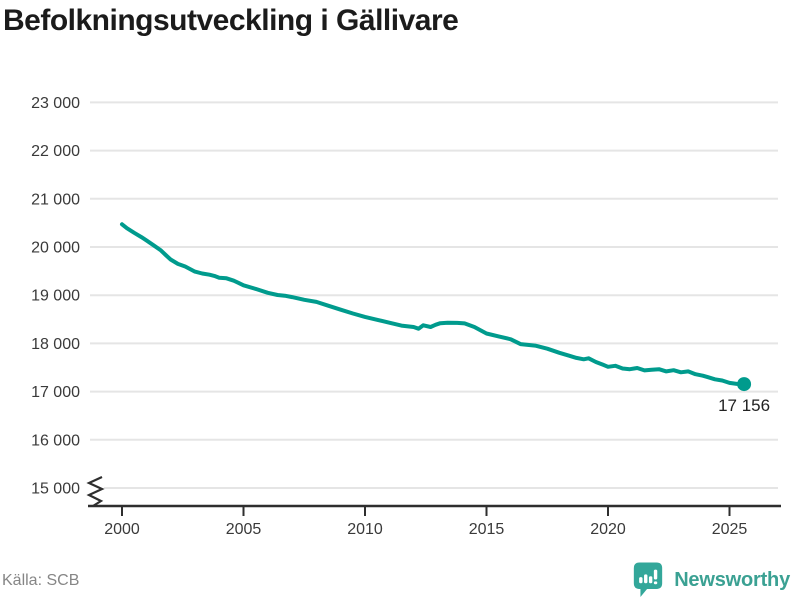 This screenshot has width=800, height=600. I want to click on newsworthy-logo: Newsworthy, so click(710, 580).